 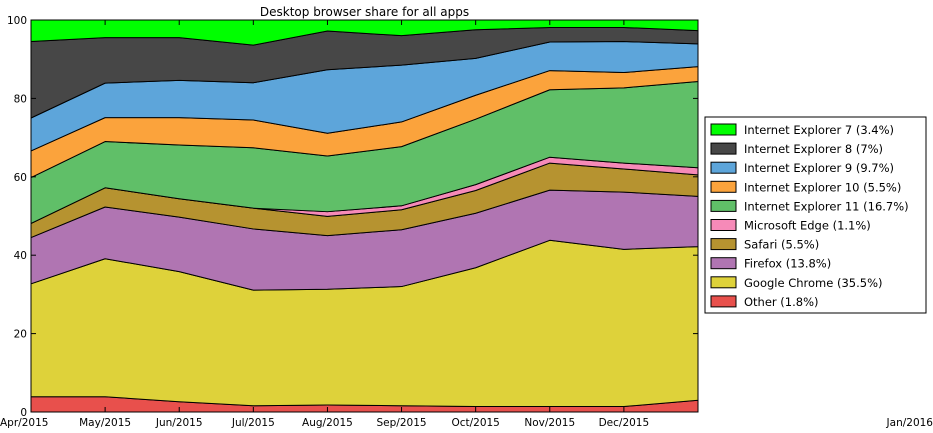 What do you see at coordinates (813, 149) in the screenshot?
I see `legend-label: Internet Explorer 8 (7%)` at bounding box center [813, 149].